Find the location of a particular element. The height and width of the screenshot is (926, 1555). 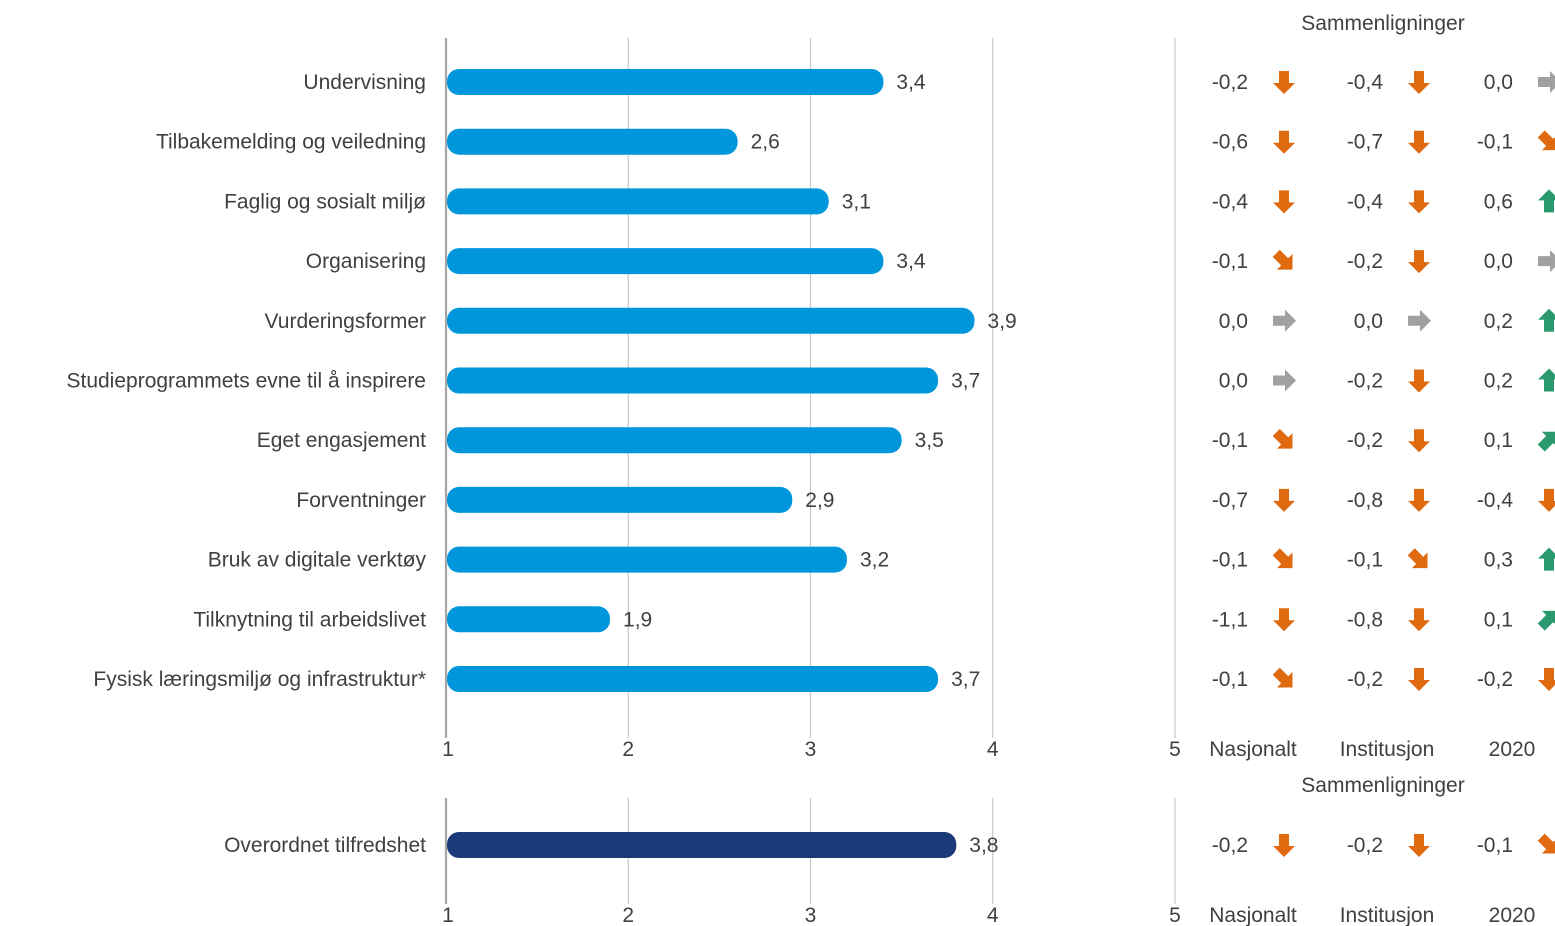

category-label: Undervisning is located at coordinates (364, 82).